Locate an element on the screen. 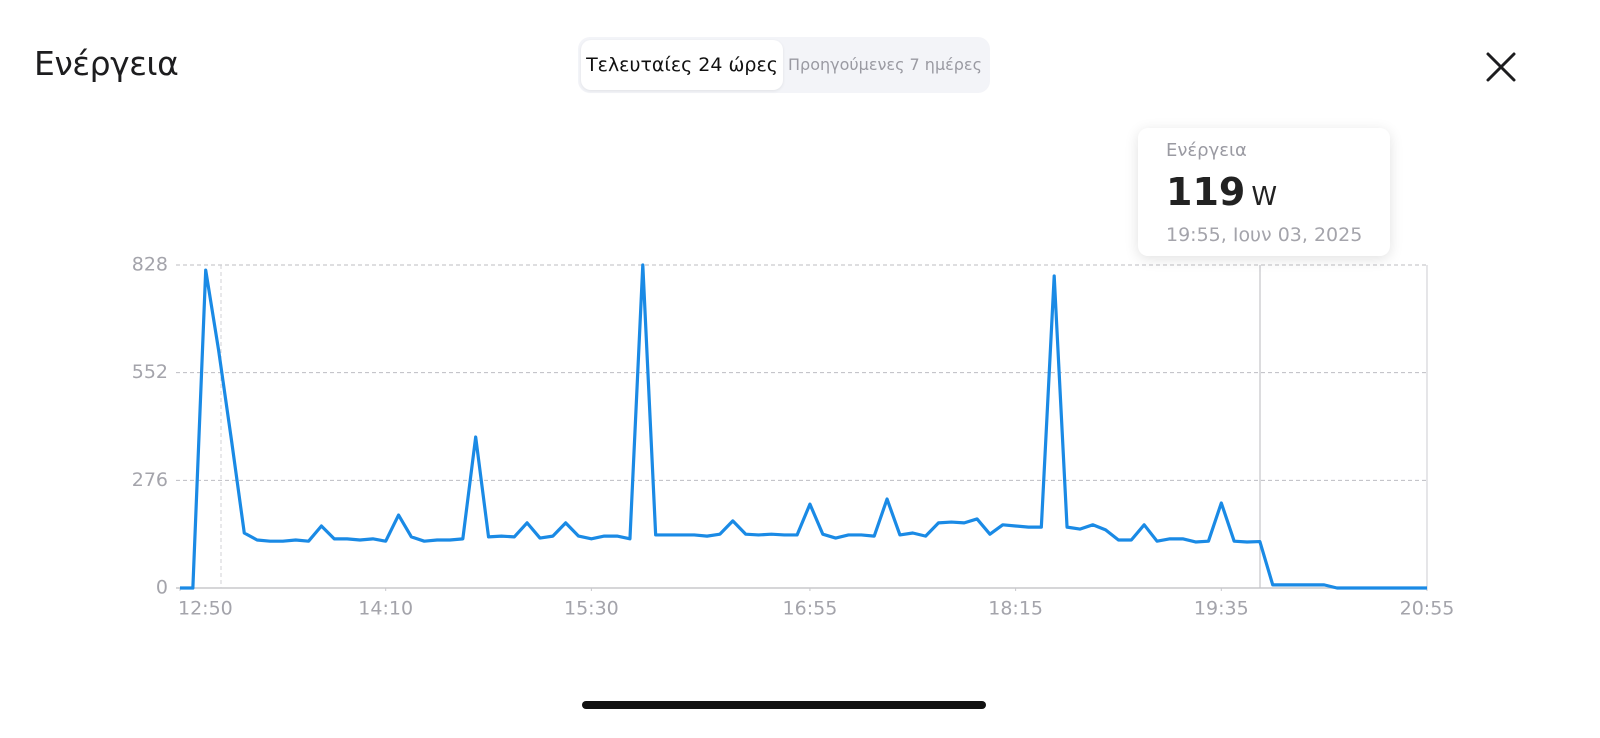 The width and height of the screenshot is (1600, 738). tab-24h: Τελευταίες 24 ώρες is located at coordinates (682, 65).